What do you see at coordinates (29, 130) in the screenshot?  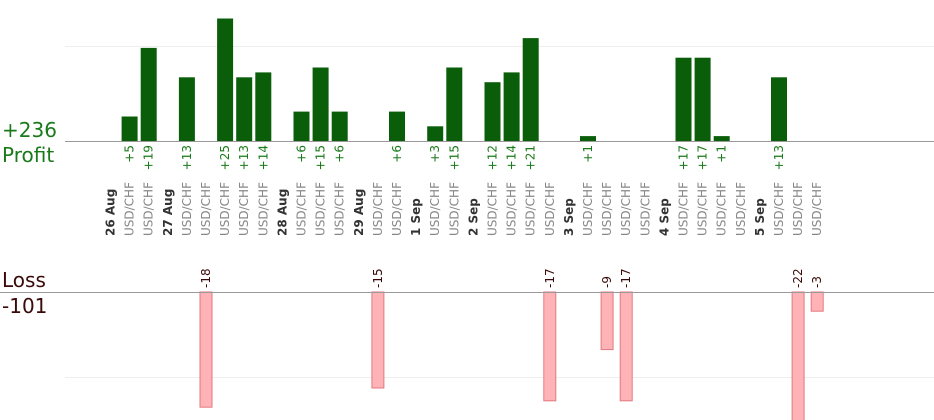 I see `profit-total: +236` at bounding box center [29, 130].